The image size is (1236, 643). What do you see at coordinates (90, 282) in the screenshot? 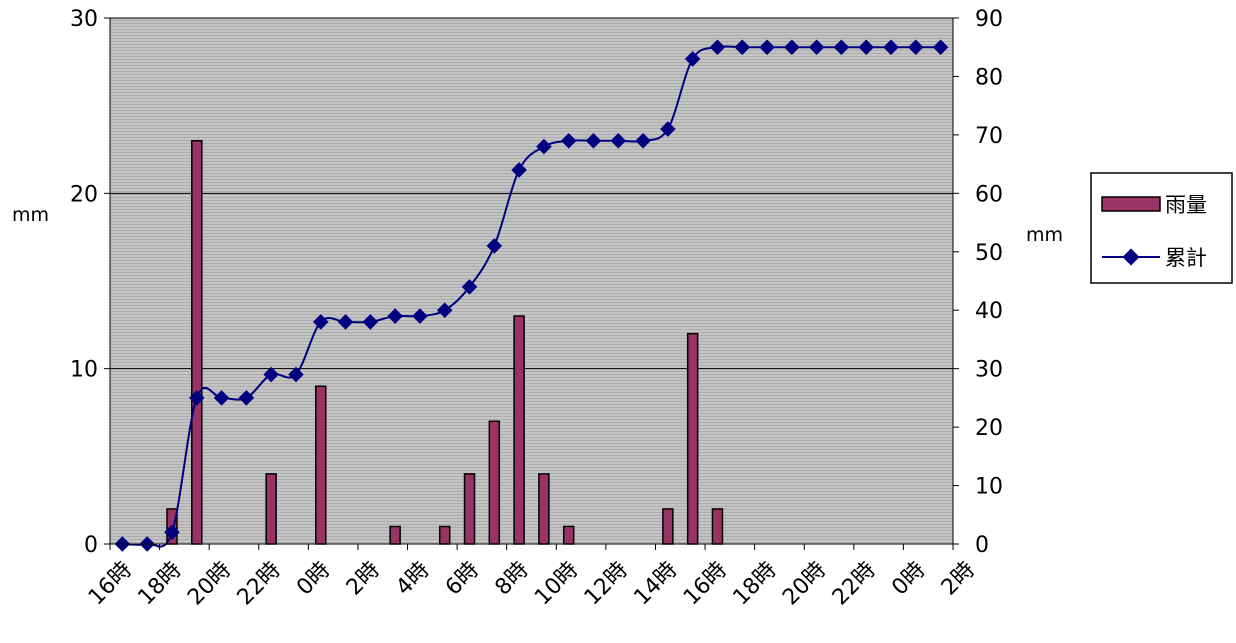
I see `left-axis-ticks: 0 10 20 30` at bounding box center [90, 282].